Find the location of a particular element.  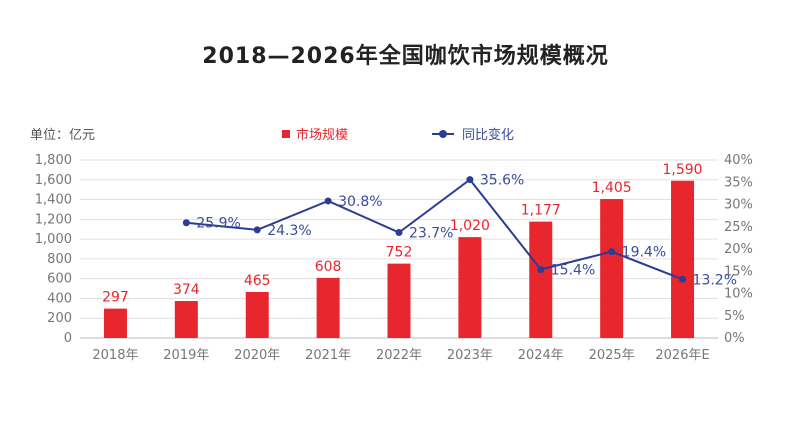

x-tick-label: 2018年 is located at coordinates (115, 355).